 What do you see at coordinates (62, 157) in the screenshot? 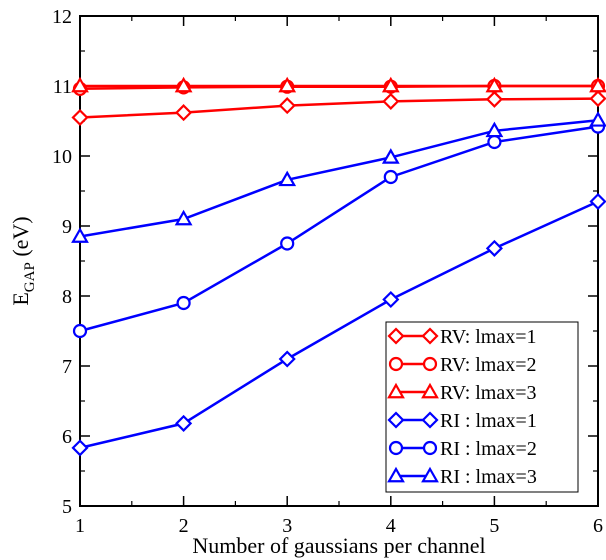
I see `y-tick-label: 10` at bounding box center [62, 157].